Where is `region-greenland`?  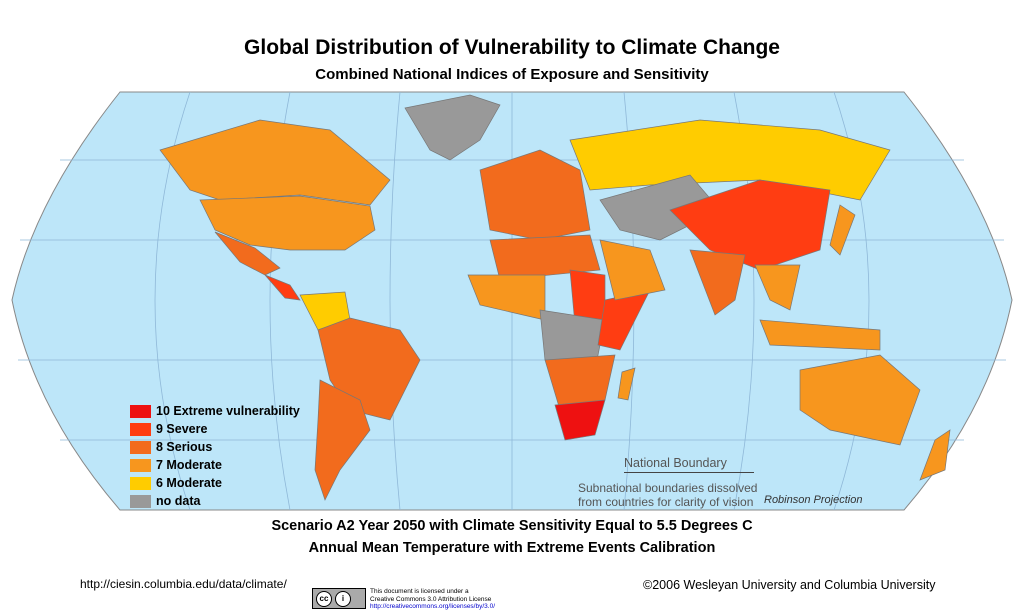
region-greenland is located at coordinates (452, 127).